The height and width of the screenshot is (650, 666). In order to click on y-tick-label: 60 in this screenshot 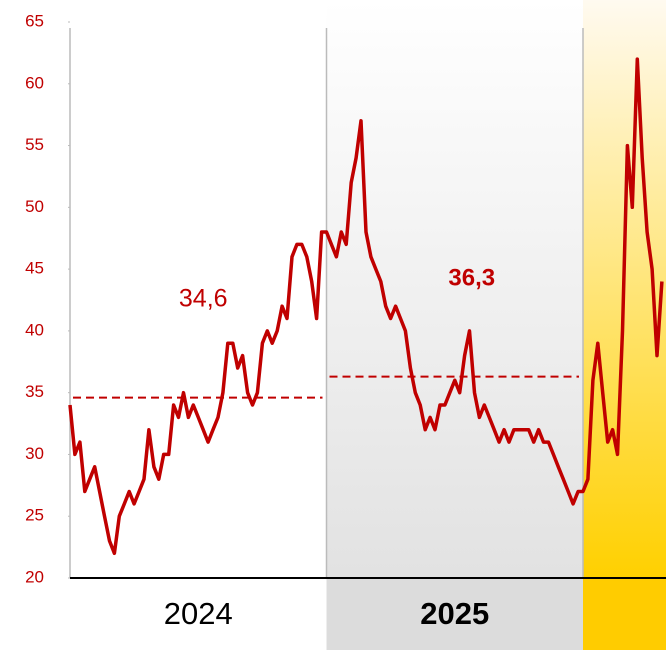, I will do `click(34, 82)`.